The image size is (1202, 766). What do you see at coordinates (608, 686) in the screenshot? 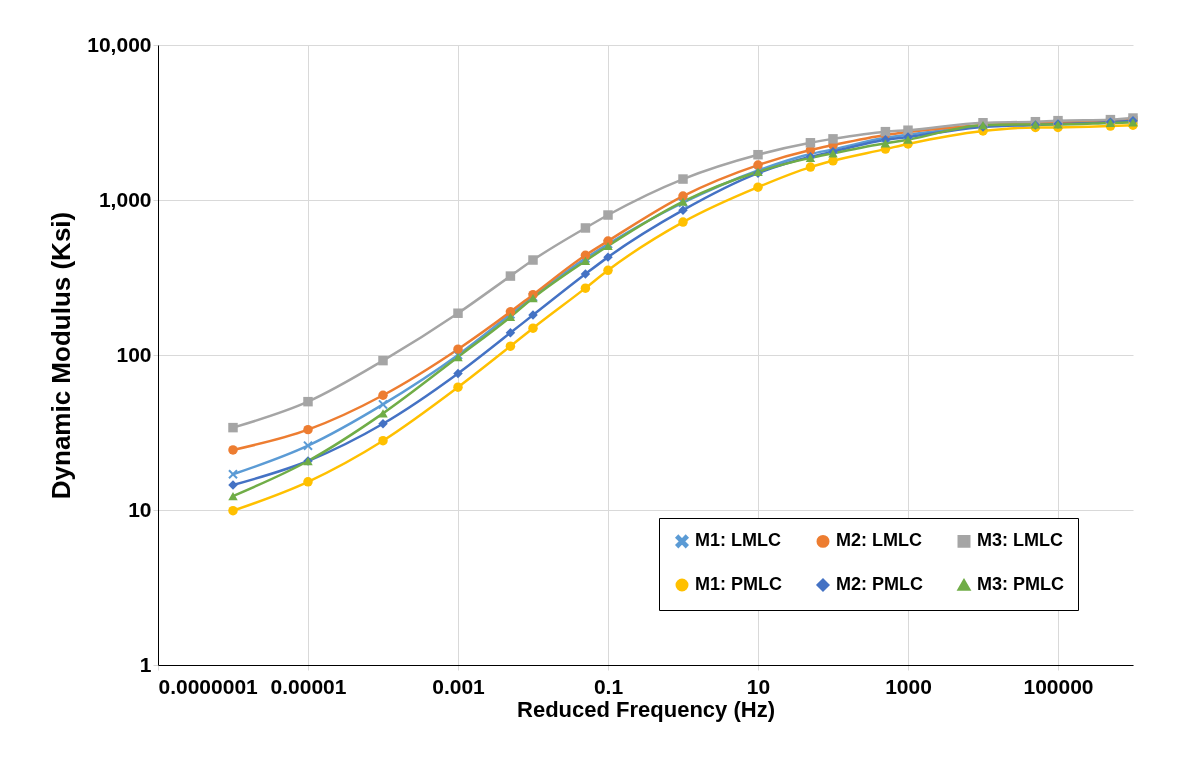
I see `x-tick-label: 0.1` at bounding box center [608, 686].